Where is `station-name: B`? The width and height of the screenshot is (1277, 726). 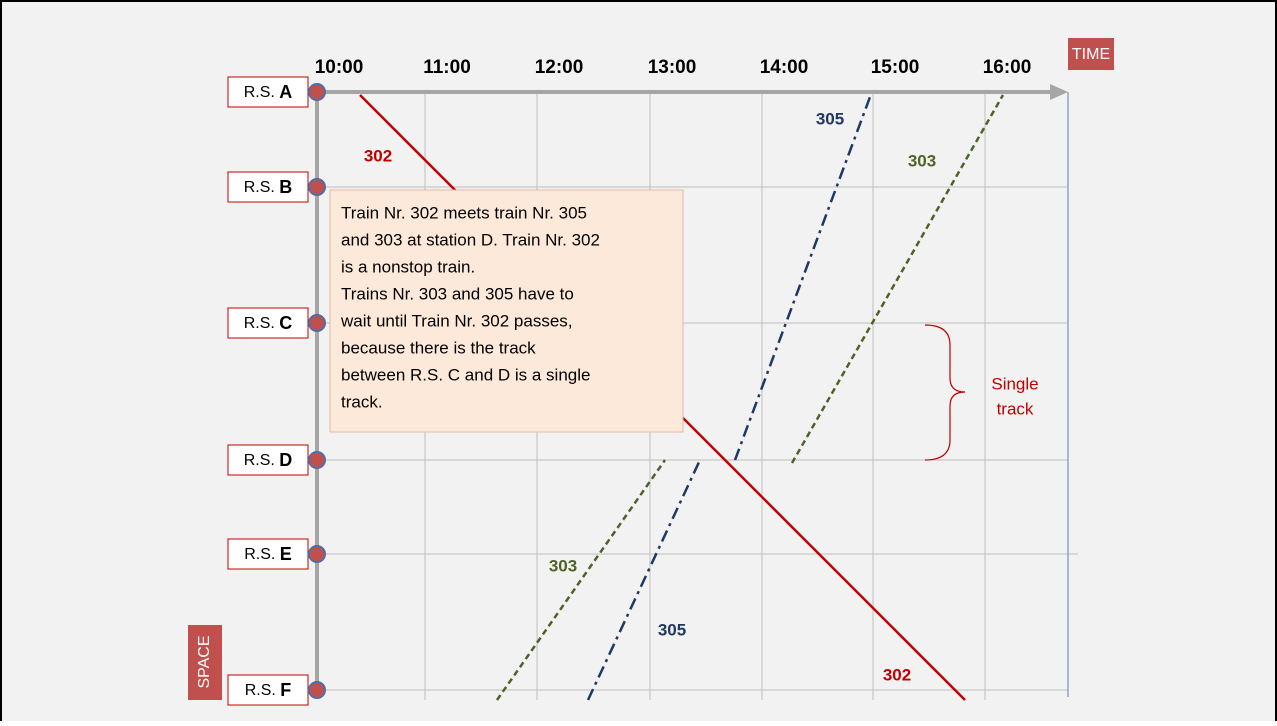 station-name: B is located at coordinates (285, 187).